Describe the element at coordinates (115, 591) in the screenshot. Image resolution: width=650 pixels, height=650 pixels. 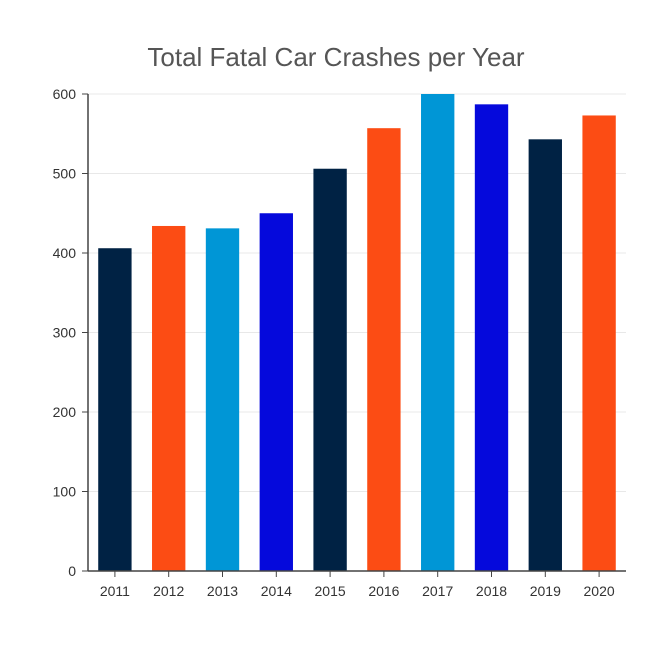
I see `x-tick-label: 2011` at that location.